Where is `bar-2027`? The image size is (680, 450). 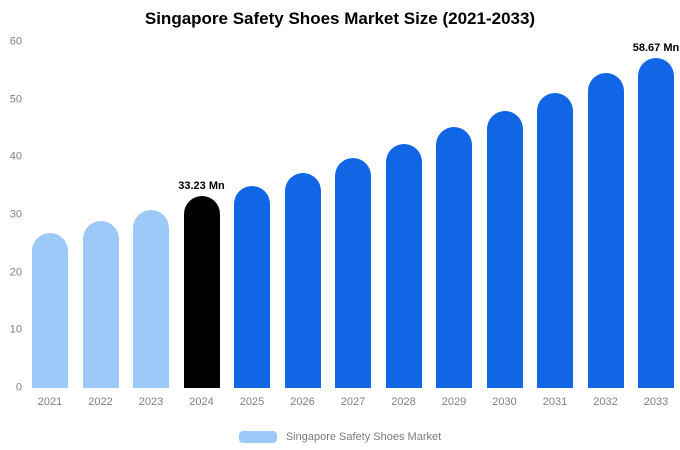 bar-2027 is located at coordinates (353, 272).